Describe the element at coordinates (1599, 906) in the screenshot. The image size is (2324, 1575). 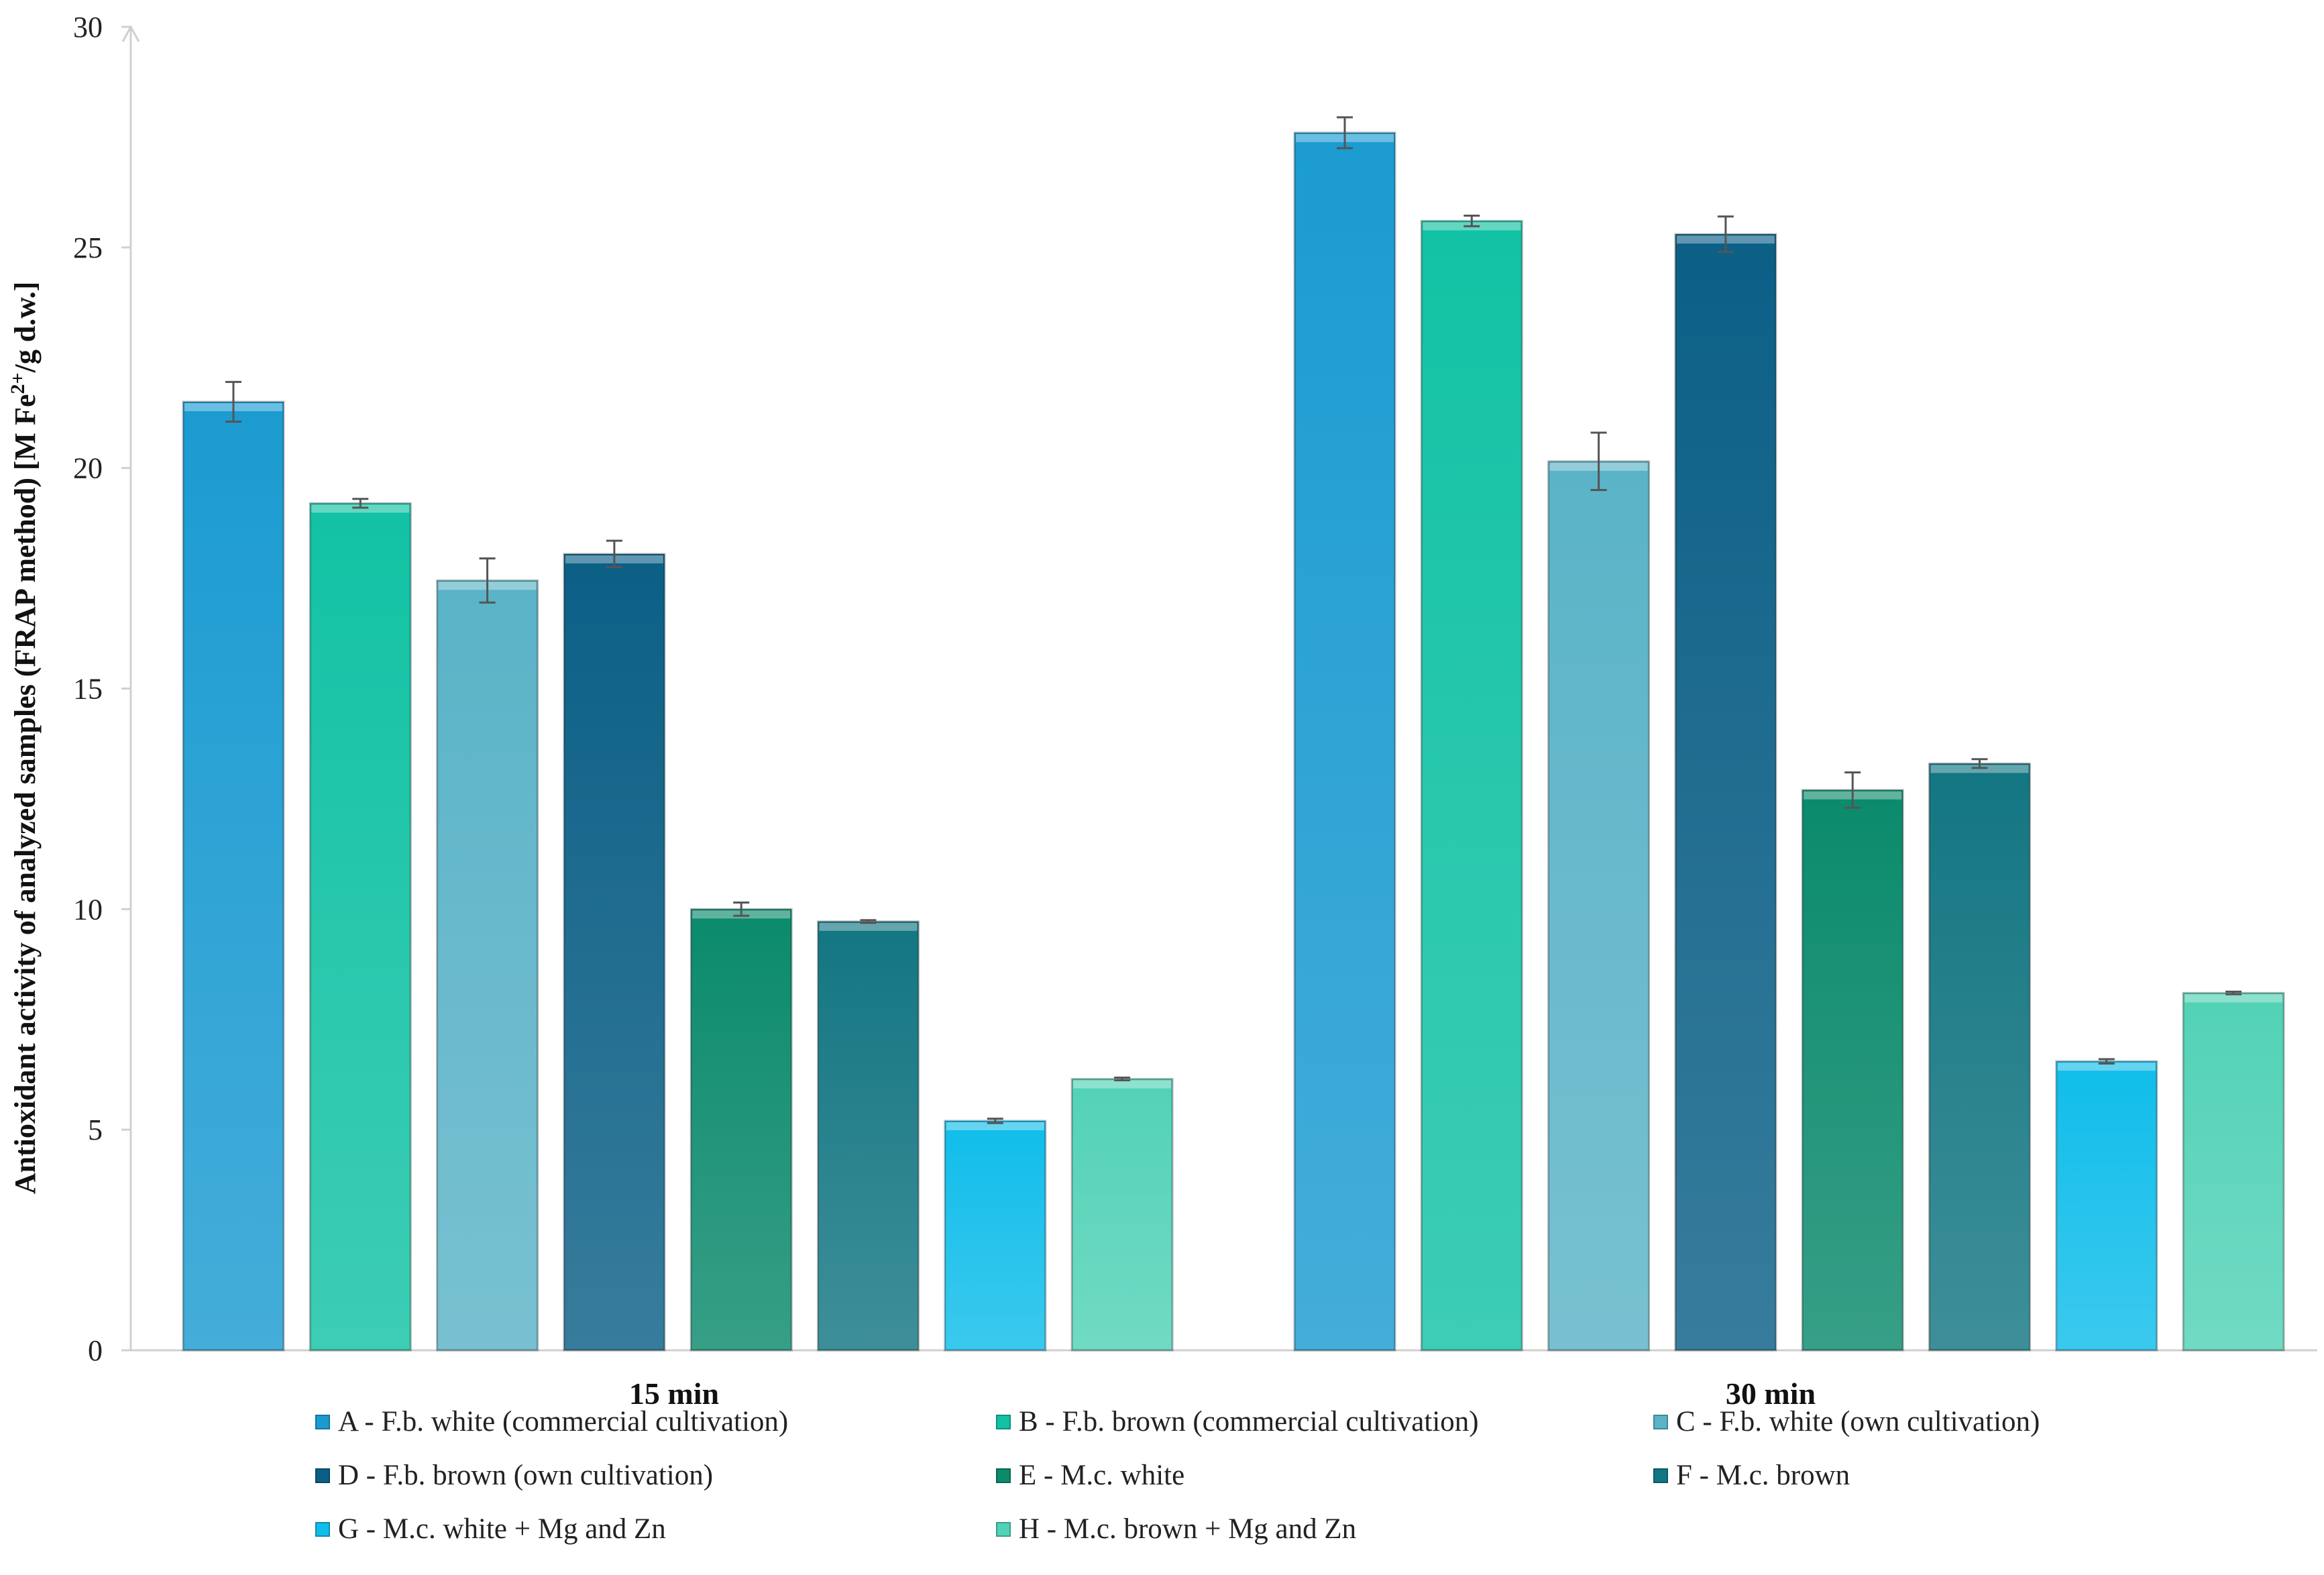
I see `bar-30-min-C` at that location.